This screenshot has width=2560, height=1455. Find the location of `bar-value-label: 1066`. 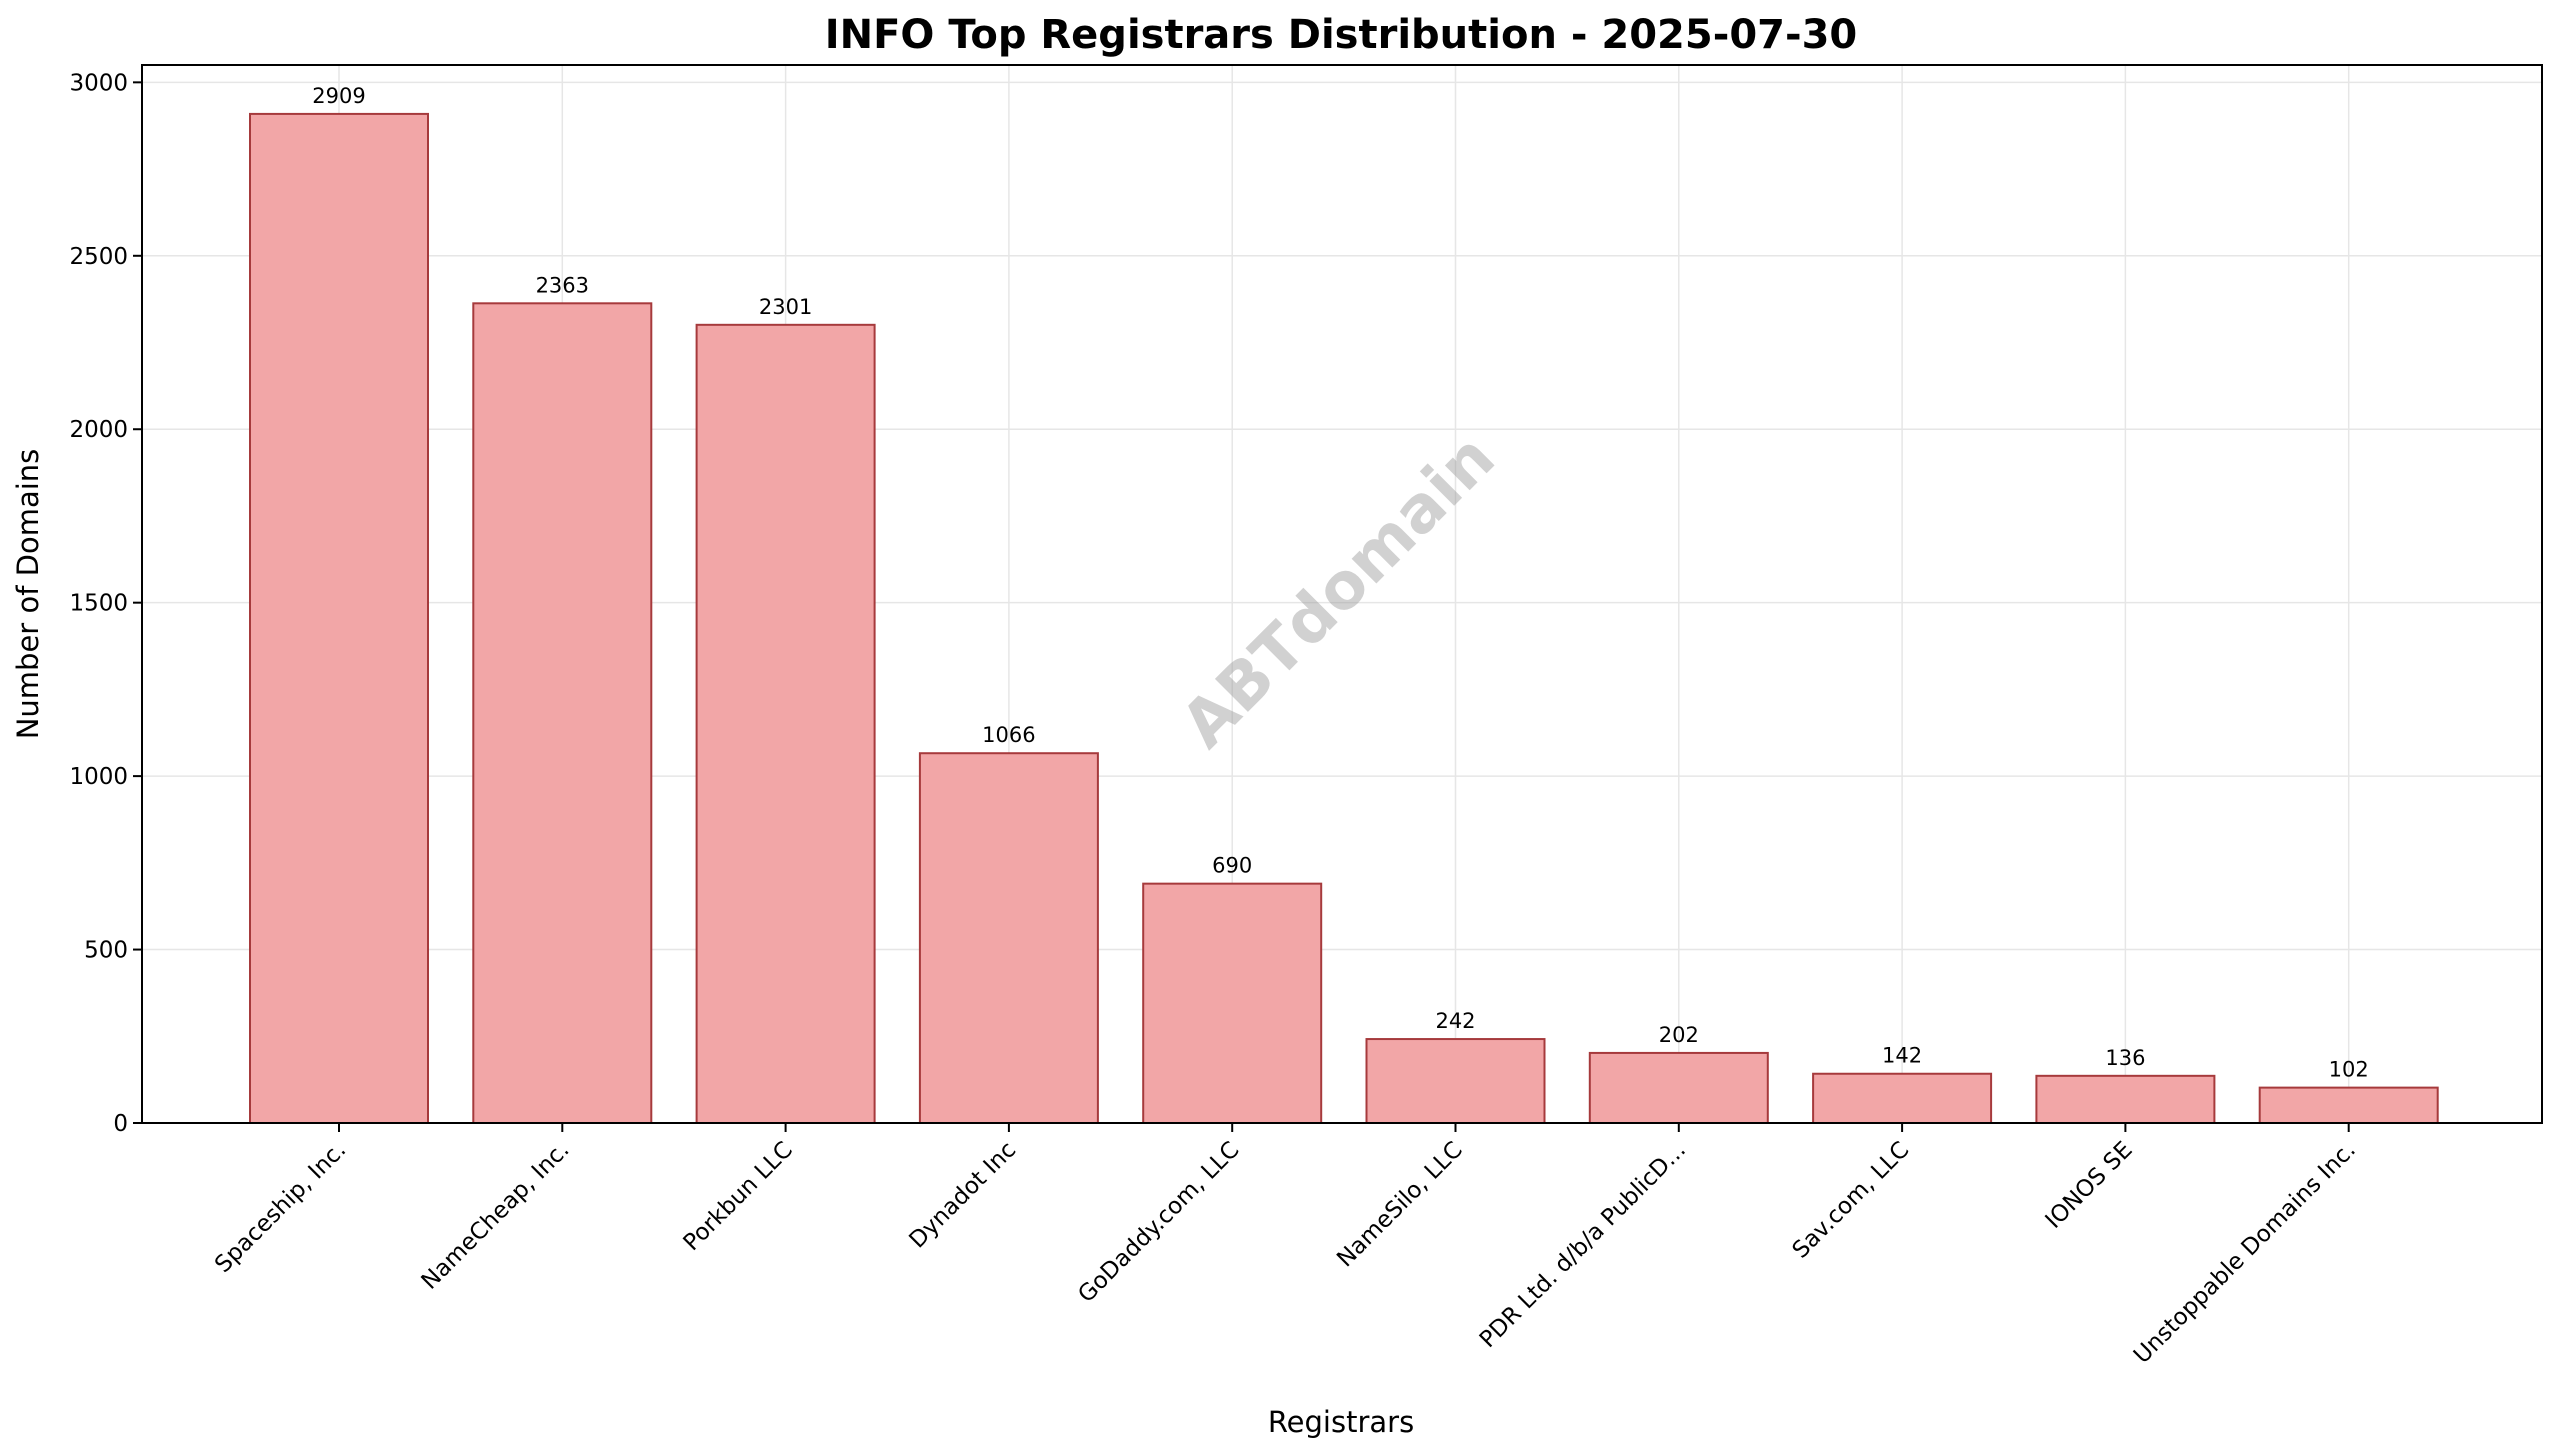

bar-value-label: 1066 is located at coordinates (1008, 735).